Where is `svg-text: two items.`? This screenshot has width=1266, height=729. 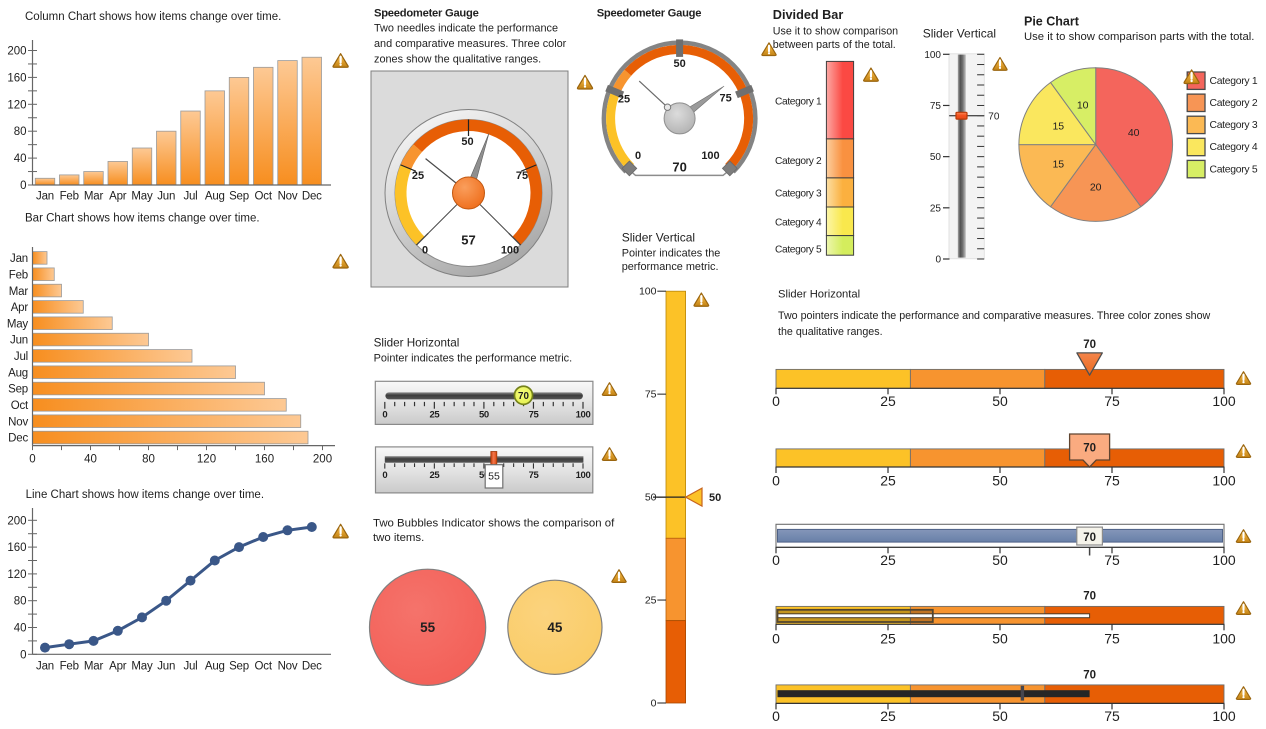
svg-text: two items. is located at coordinates (398, 538).